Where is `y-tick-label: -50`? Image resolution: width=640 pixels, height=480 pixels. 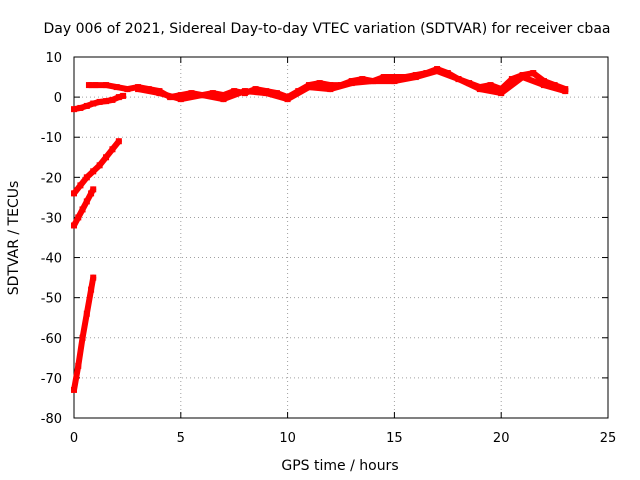 y-tick-label: -50 is located at coordinates (51, 299).